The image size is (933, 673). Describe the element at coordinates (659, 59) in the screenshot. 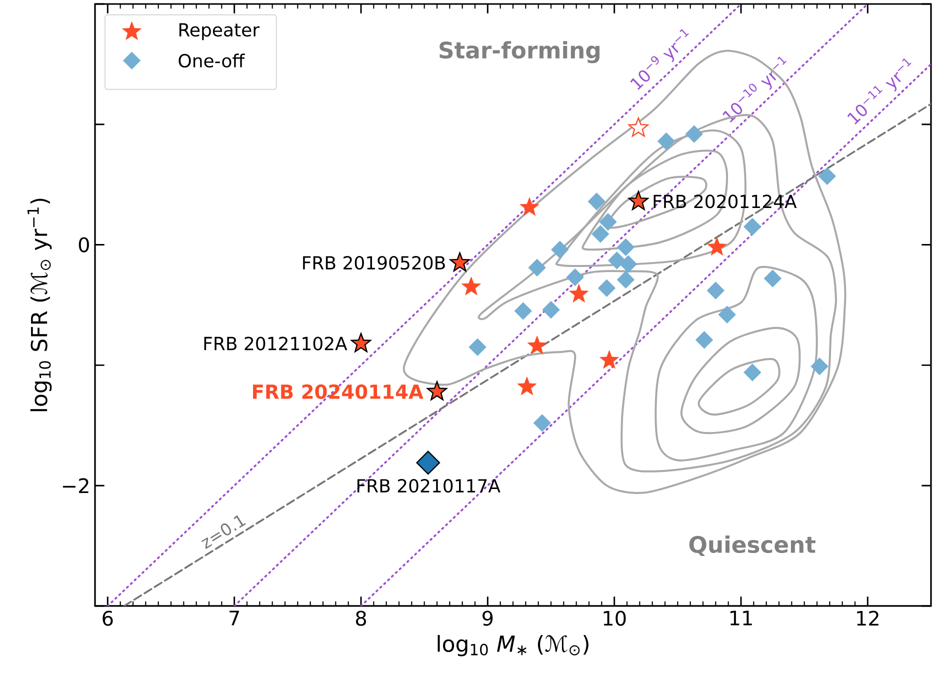

I see `text: 10$^{−9}$ yr$^{−1}$` at that location.